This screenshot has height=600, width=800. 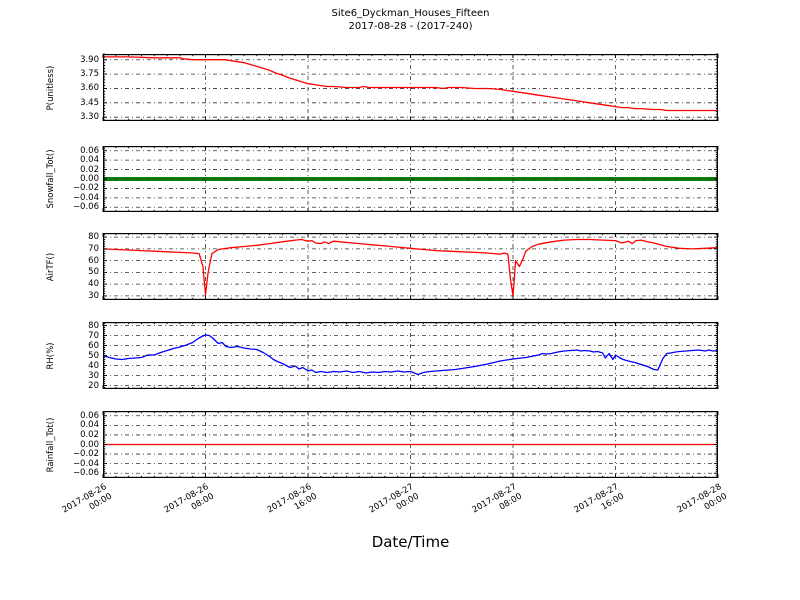 I want to click on x-tick-label: 2017-08-27 00:00, so click(x=394, y=503).